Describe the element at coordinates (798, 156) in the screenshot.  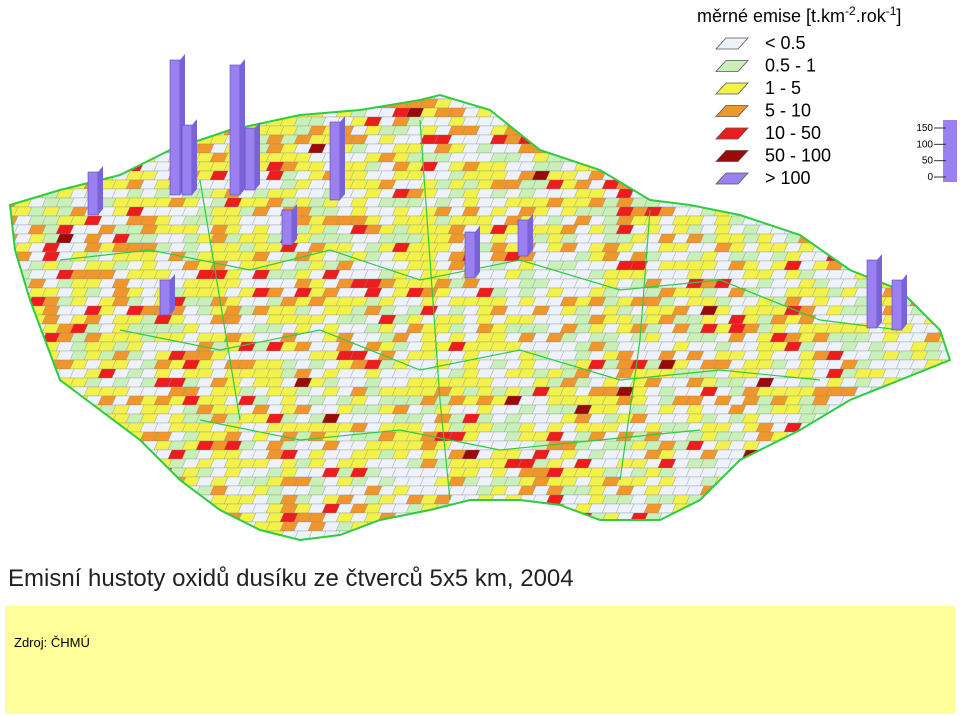
I see `legend-label: 50 - 100` at that location.